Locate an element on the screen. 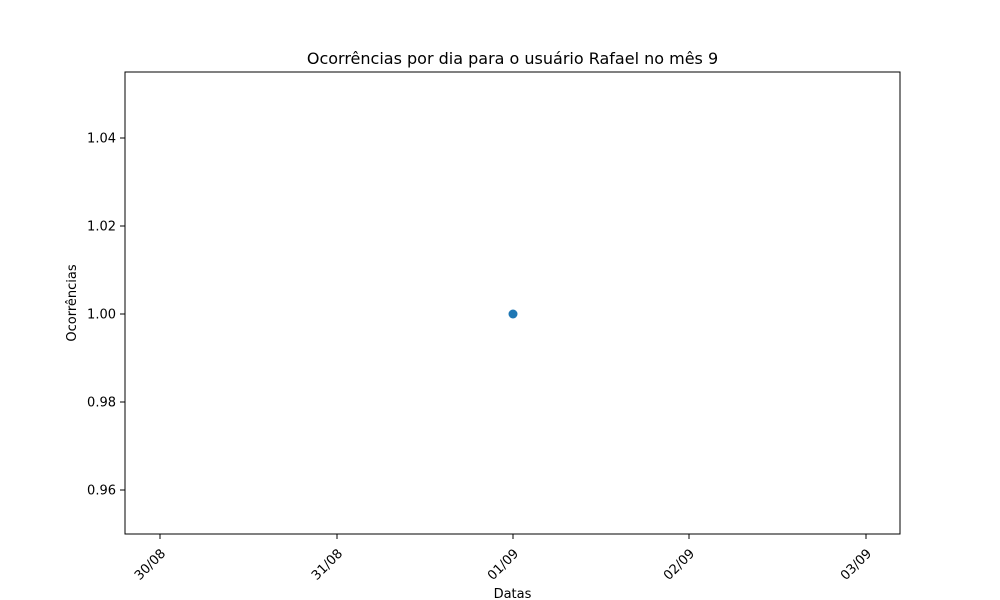 This screenshot has width=1000, height=600. x-tick-label: 03/09 is located at coordinates (856, 564).